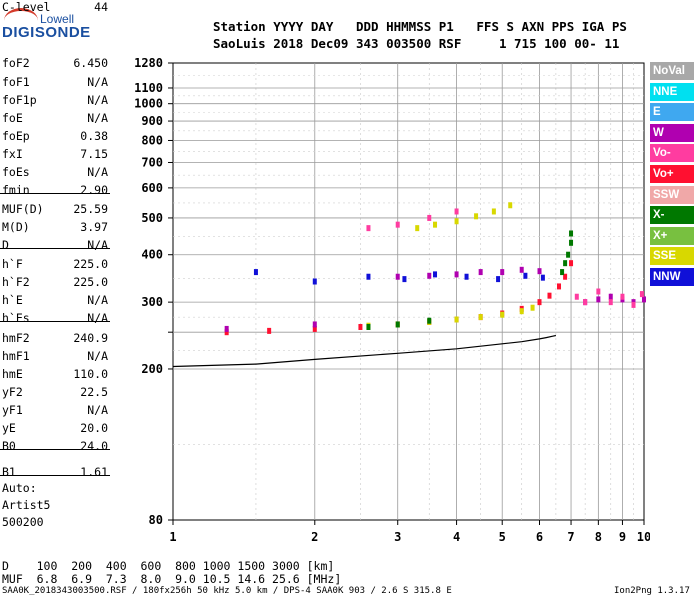  Describe the element at coordinates (16, 338) in the screenshot. I see `param-name: hmF2` at that location.